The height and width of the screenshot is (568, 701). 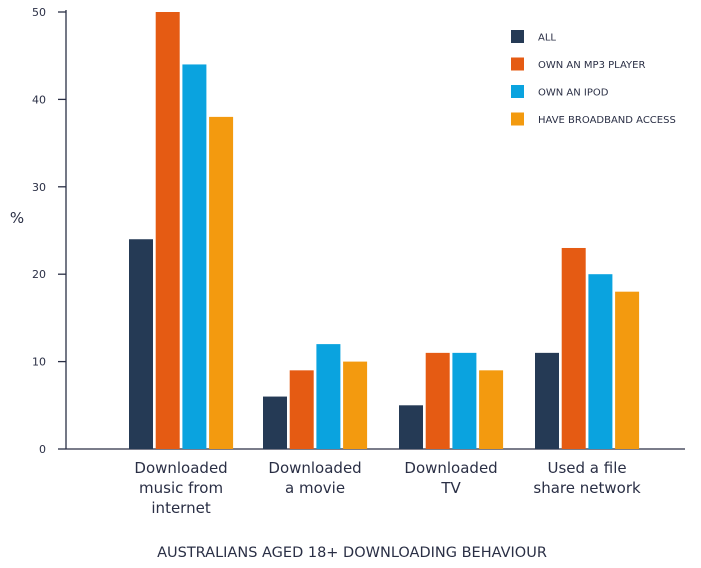 I want to click on category-label: Downloaded a movie, so click(x=314, y=478).